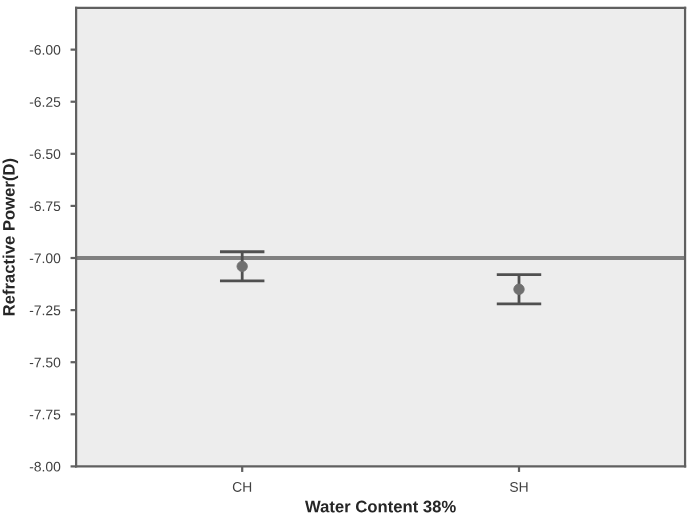 This screenshot has width=692, height=530. I want to click on y-axis-title: Refractive Power(D), so click(10, 237).